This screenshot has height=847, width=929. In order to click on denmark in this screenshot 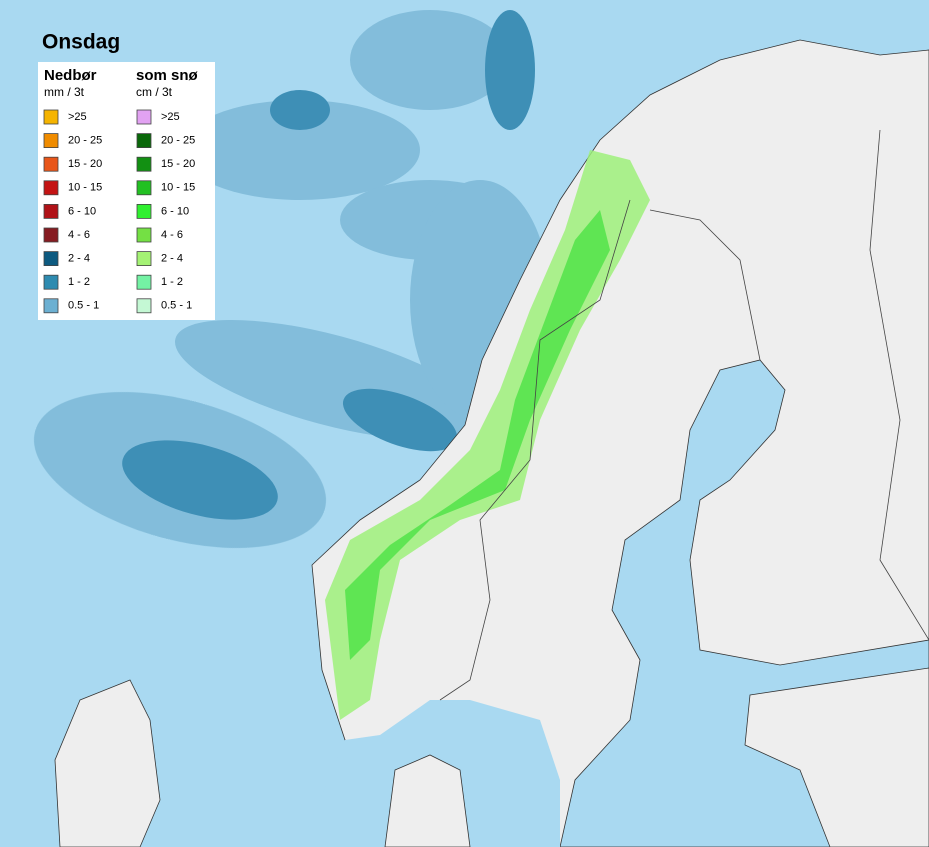, I will do `click(427, 800)`.